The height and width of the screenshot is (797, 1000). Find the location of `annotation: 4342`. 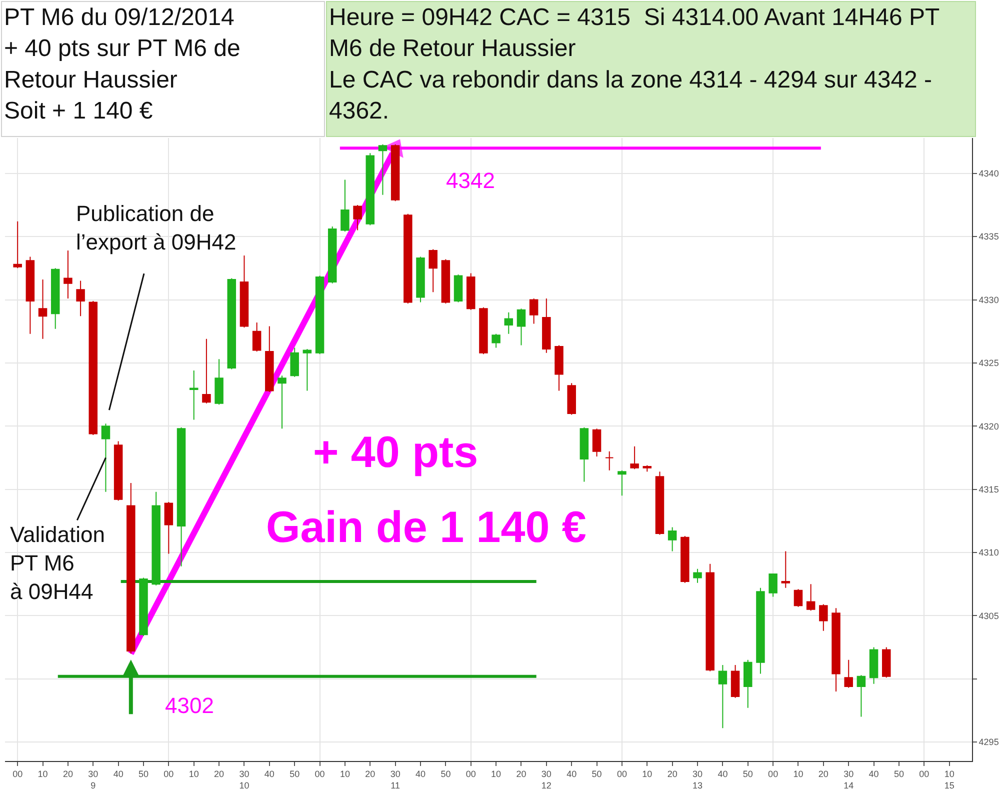

annotation: 4342 is located at coordinates (470, 180).